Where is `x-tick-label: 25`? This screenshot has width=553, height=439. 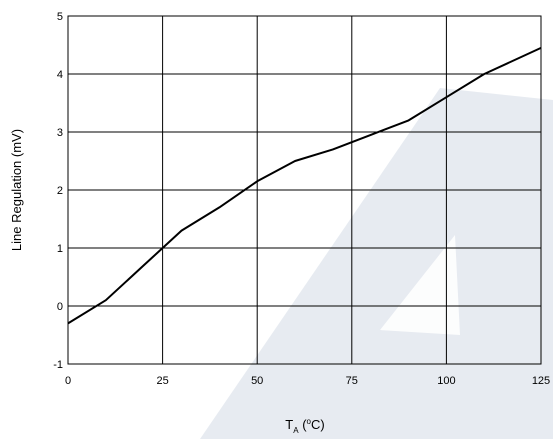
x-tick-label: 25 is located at coordinates (162, 381).